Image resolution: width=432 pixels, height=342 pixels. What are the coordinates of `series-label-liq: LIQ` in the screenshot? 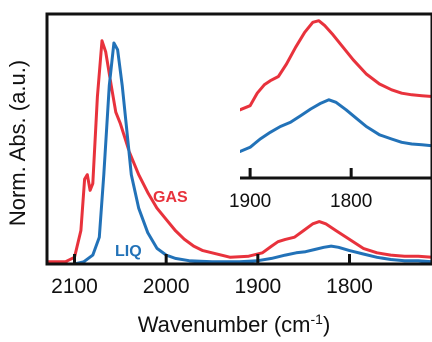 It's located at (128, 251).